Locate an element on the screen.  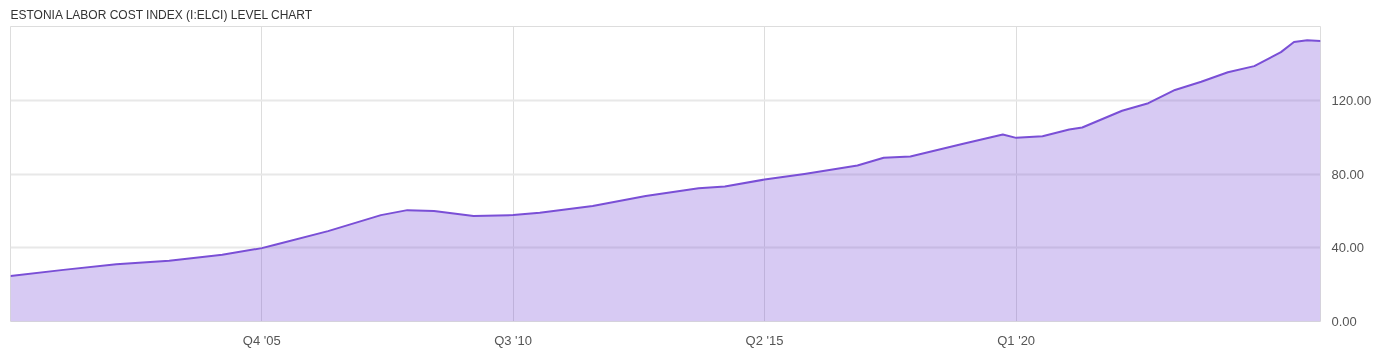
x-tick-label: Q1 '20 is located at coordinates (1016, 340).